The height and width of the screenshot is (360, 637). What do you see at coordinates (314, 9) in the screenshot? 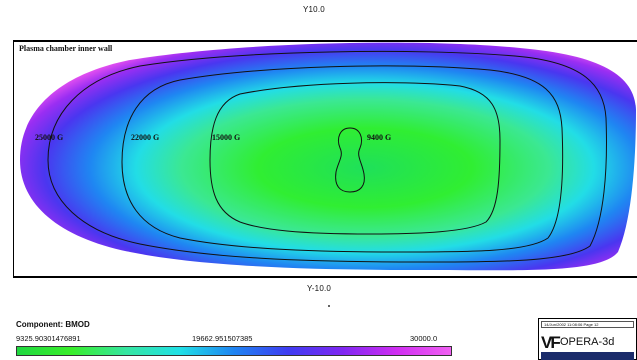
I see `top-position-label: Y10.0` at bounding box center [314, 9].